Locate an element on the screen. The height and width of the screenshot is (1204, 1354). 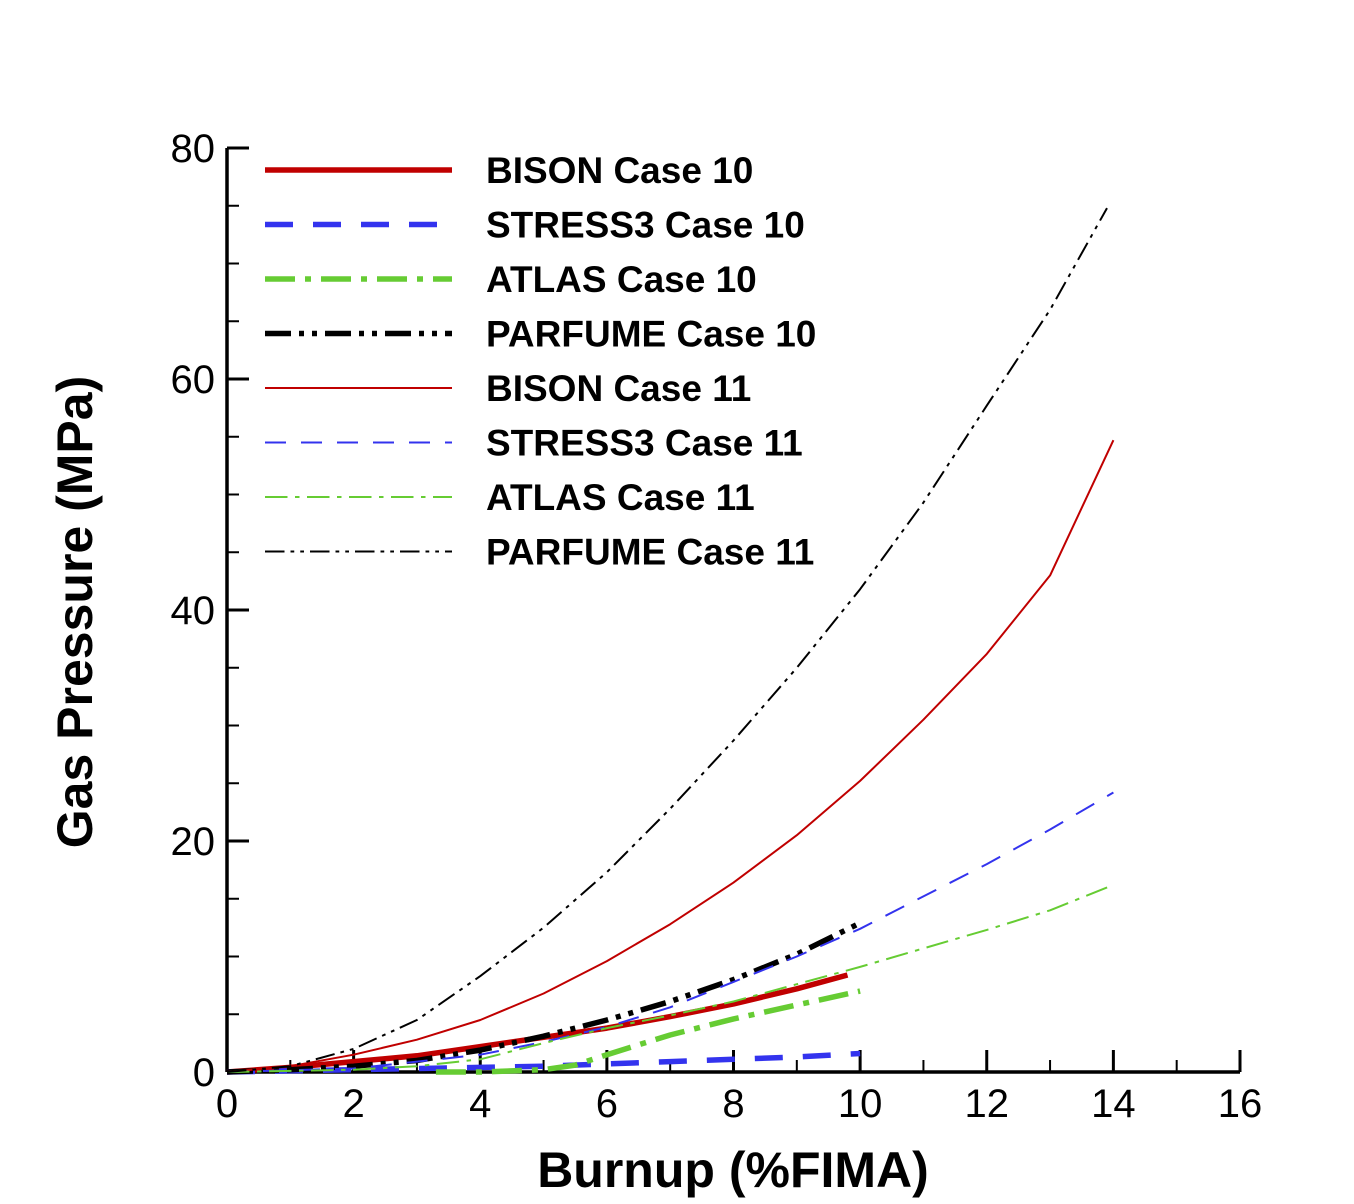
x-tick-label: 6 is located at coordinates (607, 1104).